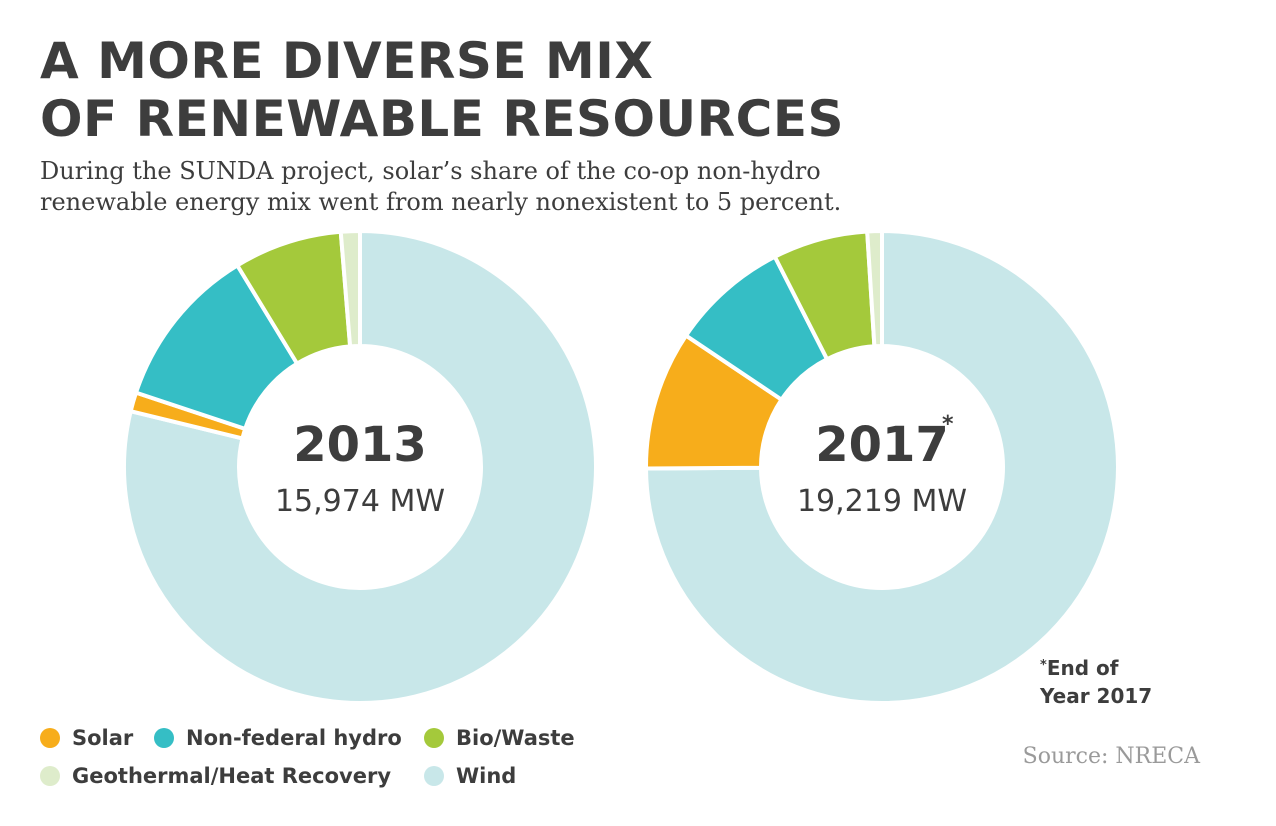  Describe the element at coordinates (442, 119) in the screenshot. I see `title-line-2: OF RENEWABLE RESOURCES` at that location.